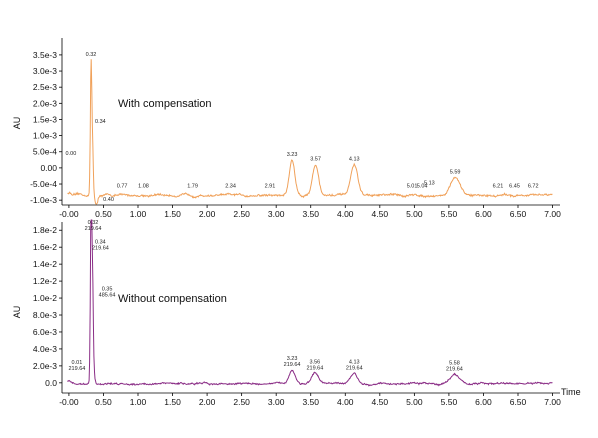  Describe the element at coordinates (51, 383) in the screenshot. I see `y-tick-label: 0.0` at that location.